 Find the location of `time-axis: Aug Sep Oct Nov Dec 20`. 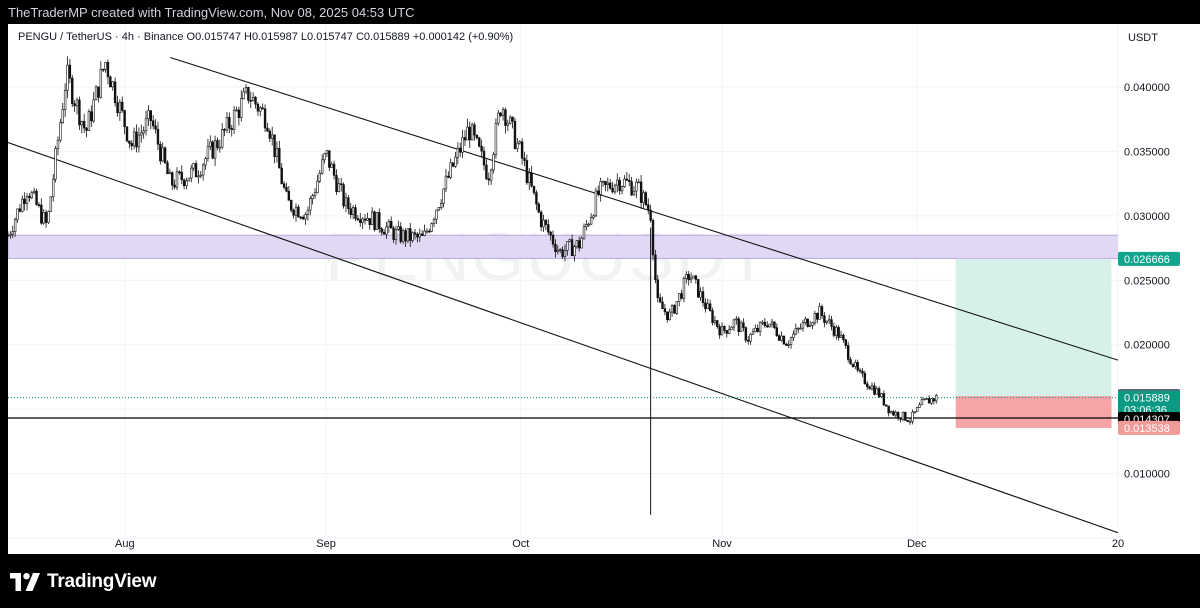

time-axis: Aug Sep Oct Nov Dec 20 is located at coordinates (619, 544).